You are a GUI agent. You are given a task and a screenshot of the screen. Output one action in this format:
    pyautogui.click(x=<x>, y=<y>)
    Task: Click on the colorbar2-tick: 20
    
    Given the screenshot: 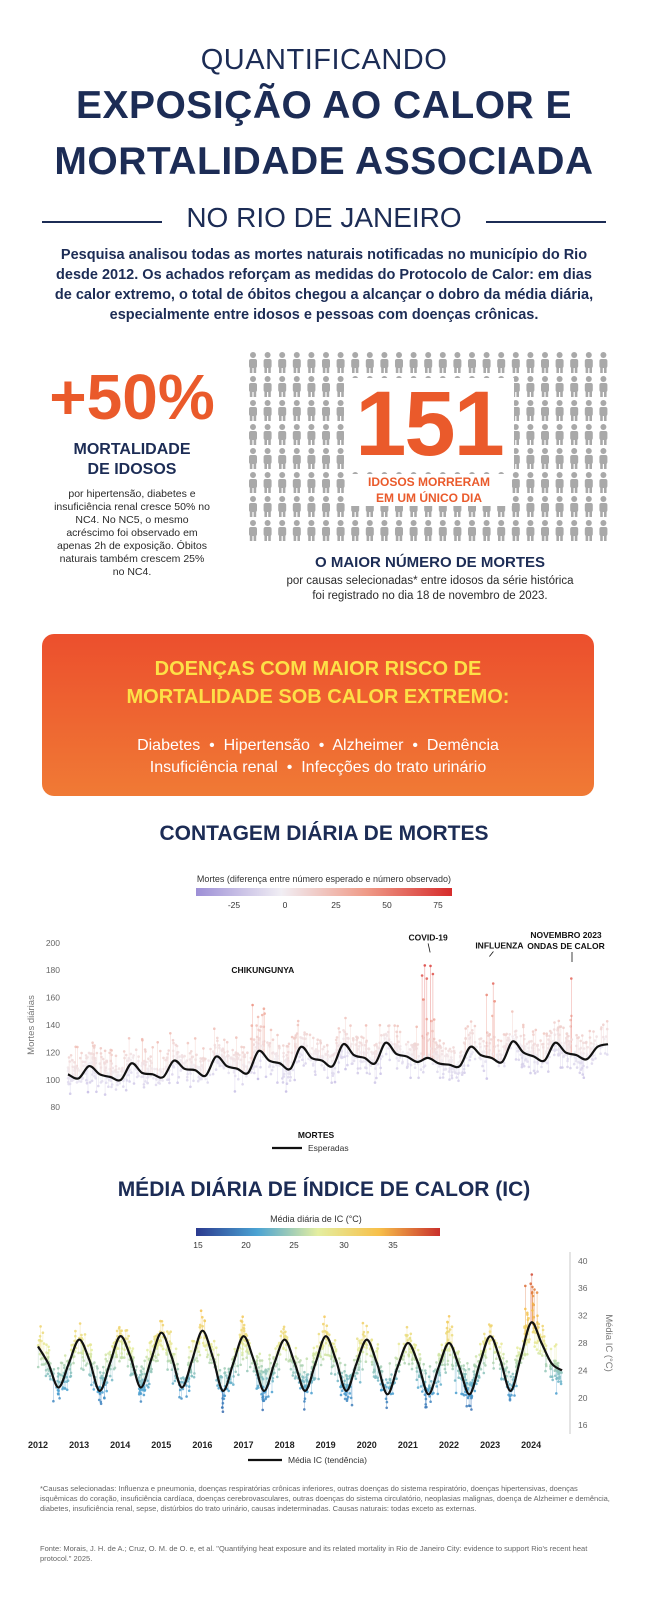 What is the action you would take?
    pyautogui.click(x=246, y=1245)
    